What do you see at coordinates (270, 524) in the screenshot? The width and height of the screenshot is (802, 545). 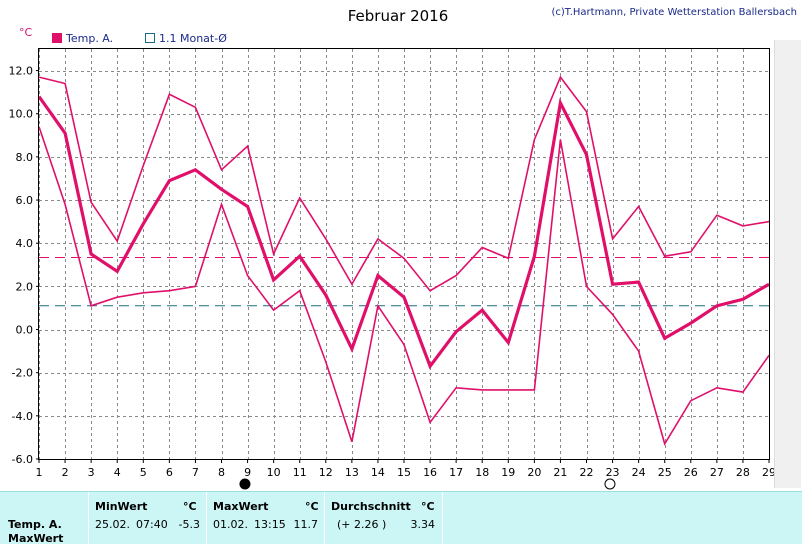 I see `max-time: 13:15` at bounding box center [270, 524].